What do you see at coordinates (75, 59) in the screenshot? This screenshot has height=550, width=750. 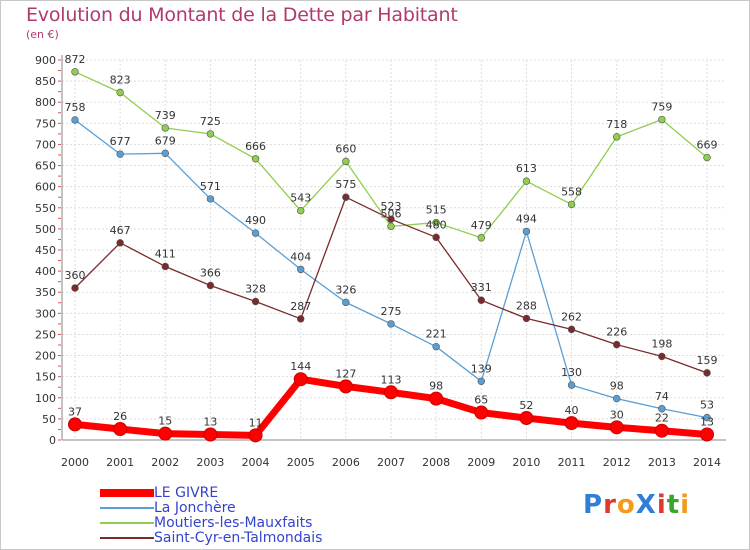 I see `data-label: 872` at bounding box center [75, 59].